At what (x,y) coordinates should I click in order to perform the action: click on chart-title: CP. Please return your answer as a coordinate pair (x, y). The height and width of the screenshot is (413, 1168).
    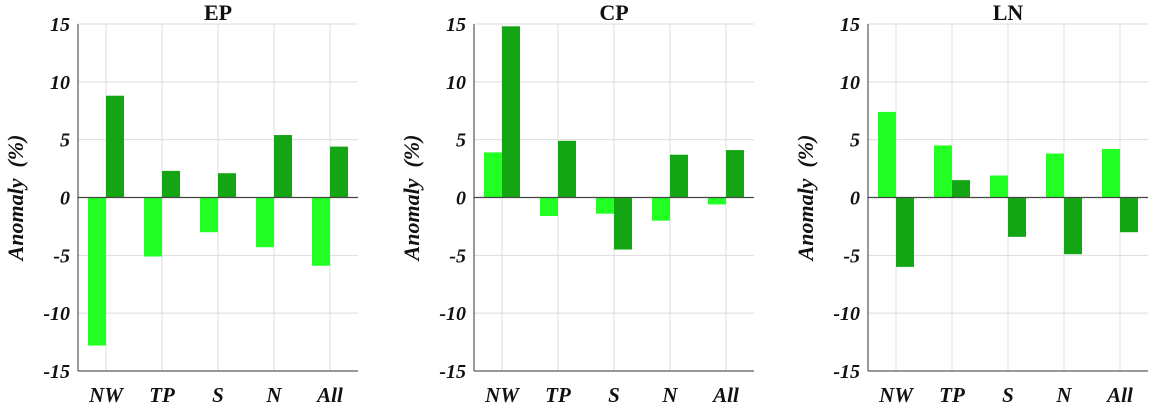
    Looking at the image, I should click on (613, 12).